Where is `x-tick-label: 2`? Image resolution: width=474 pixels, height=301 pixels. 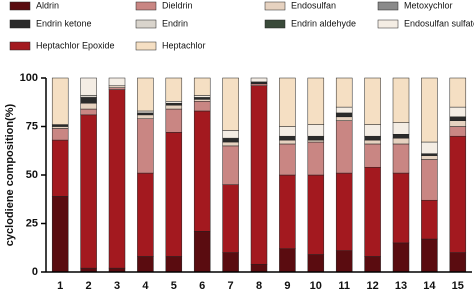 x-tick-label: 2 is located at coordinates (89, 286).